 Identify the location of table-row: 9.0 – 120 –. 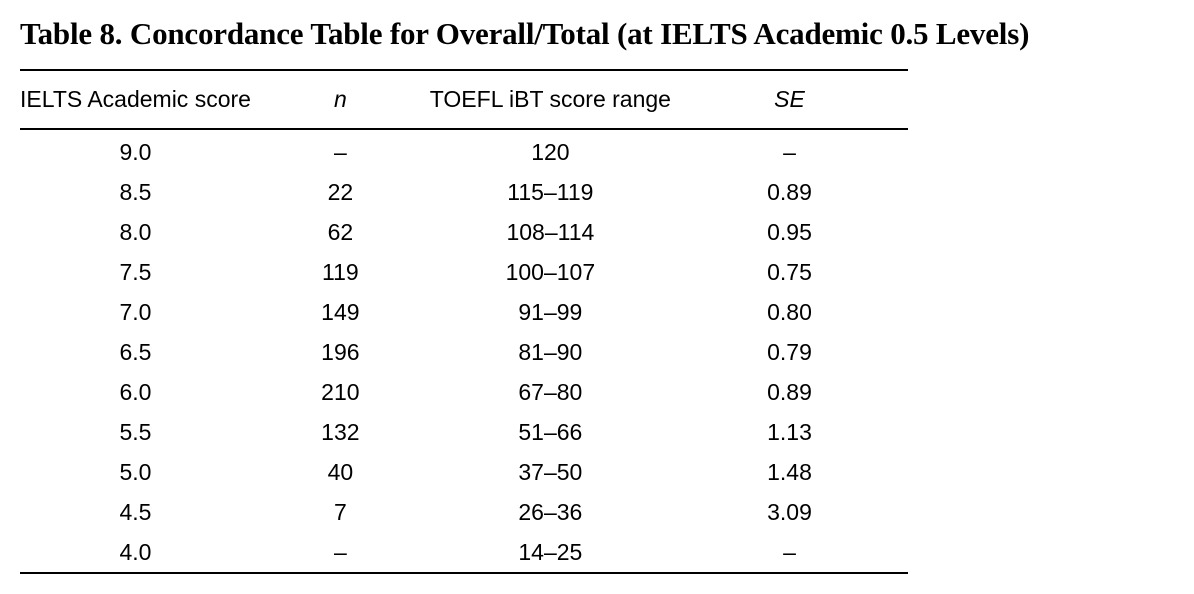
(464, 150).